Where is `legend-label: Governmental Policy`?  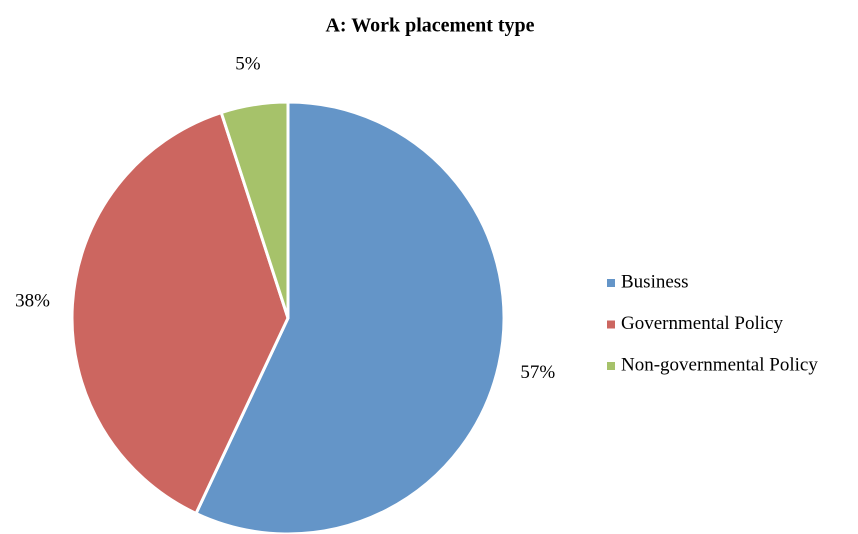
legend-label: Governmental Policy is located at coordinates (702, 323).